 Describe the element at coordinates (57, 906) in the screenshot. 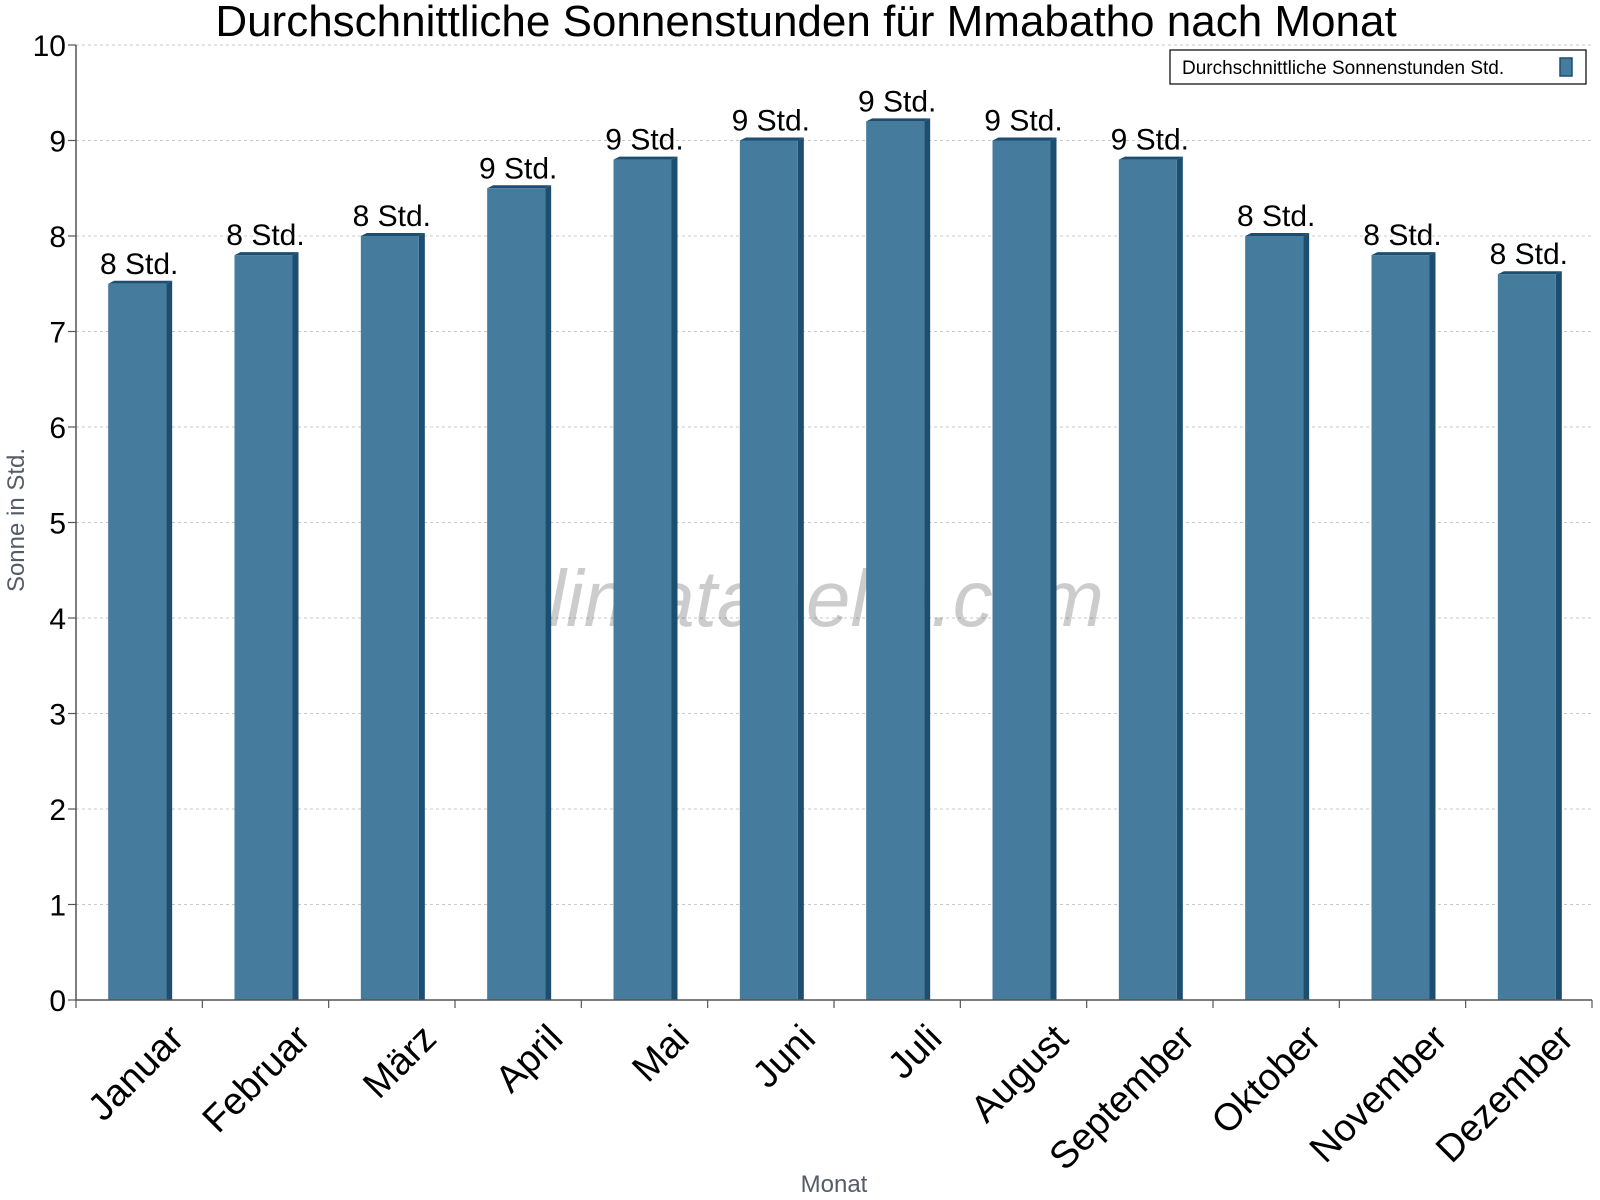

I see `y-tick-label: 1` at that location.